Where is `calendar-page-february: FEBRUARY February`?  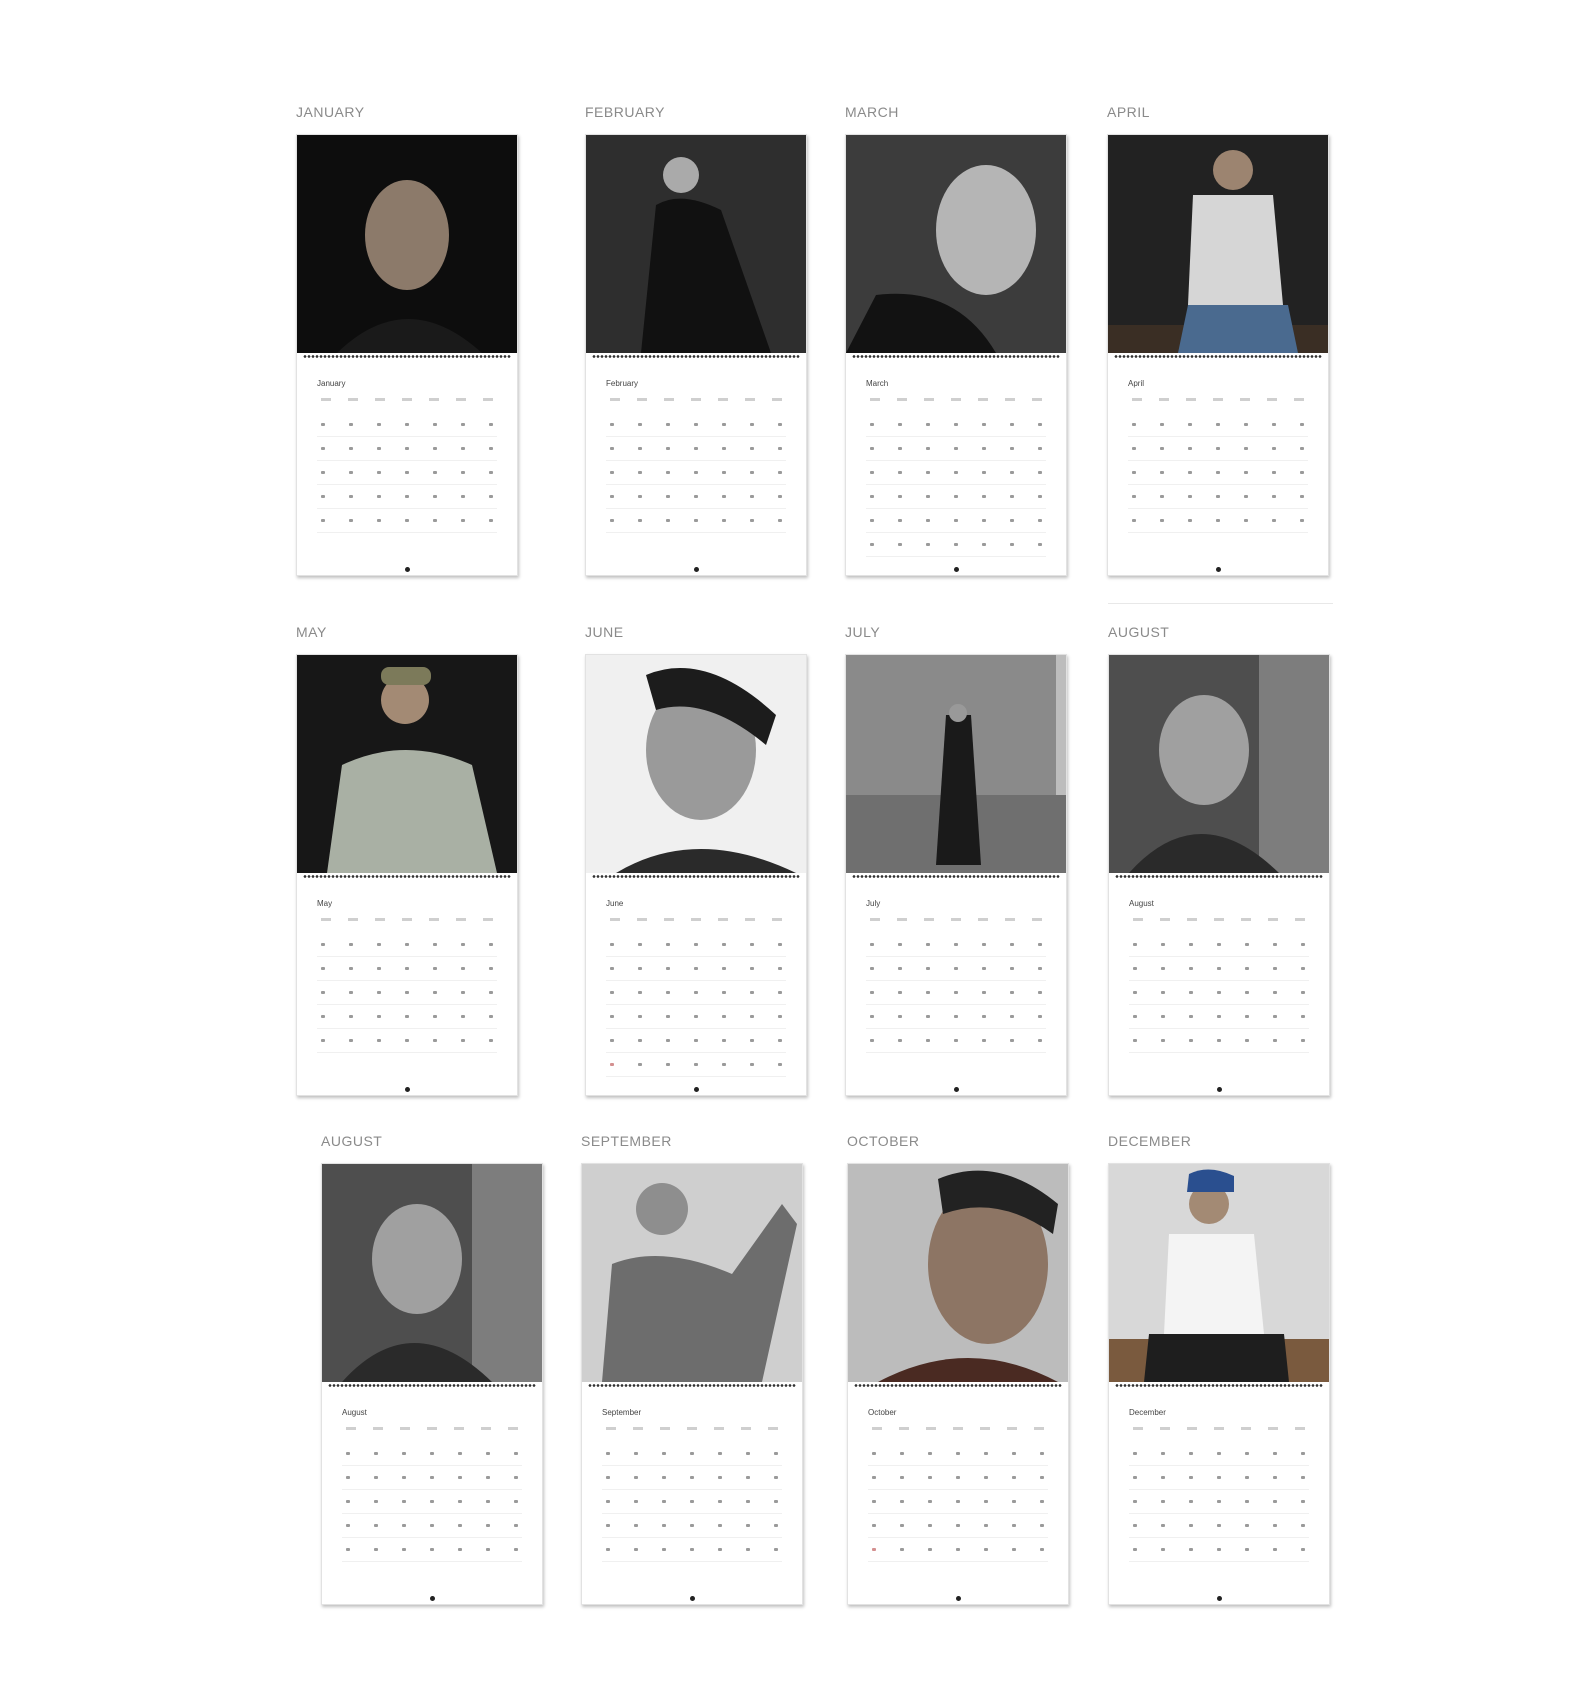 calendar-page-february: FEBRUARY February is located at coordinates (696, 340).